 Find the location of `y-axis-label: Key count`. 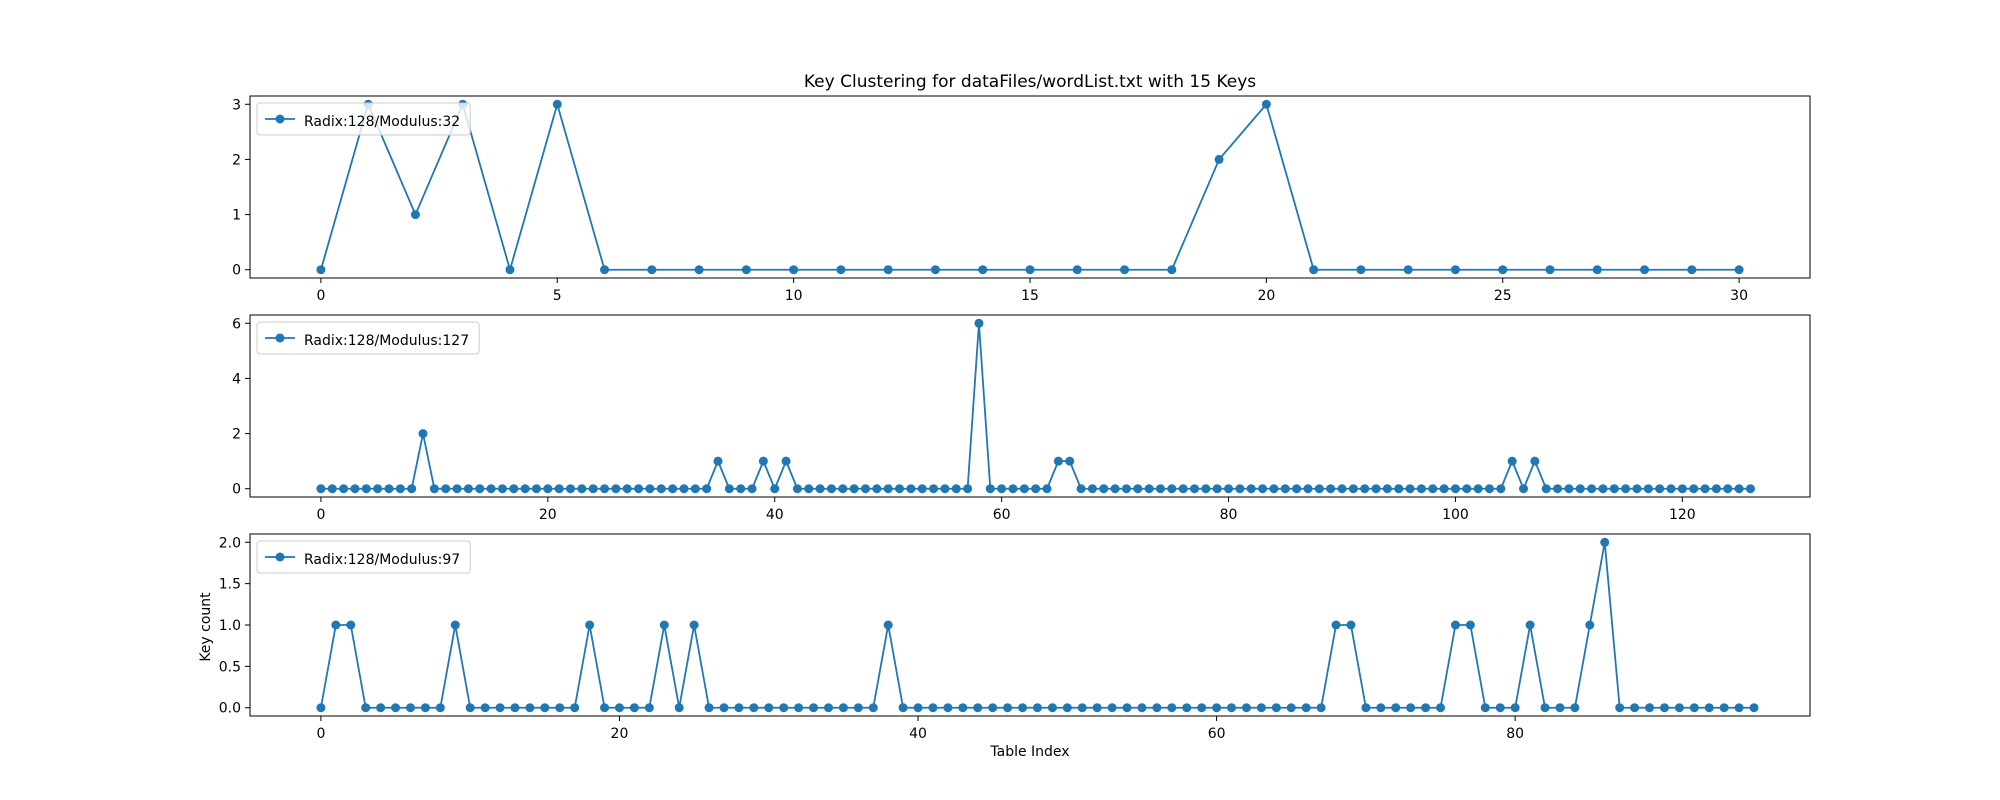

y-axis-label: Key count is located at coordinates (206, 627).